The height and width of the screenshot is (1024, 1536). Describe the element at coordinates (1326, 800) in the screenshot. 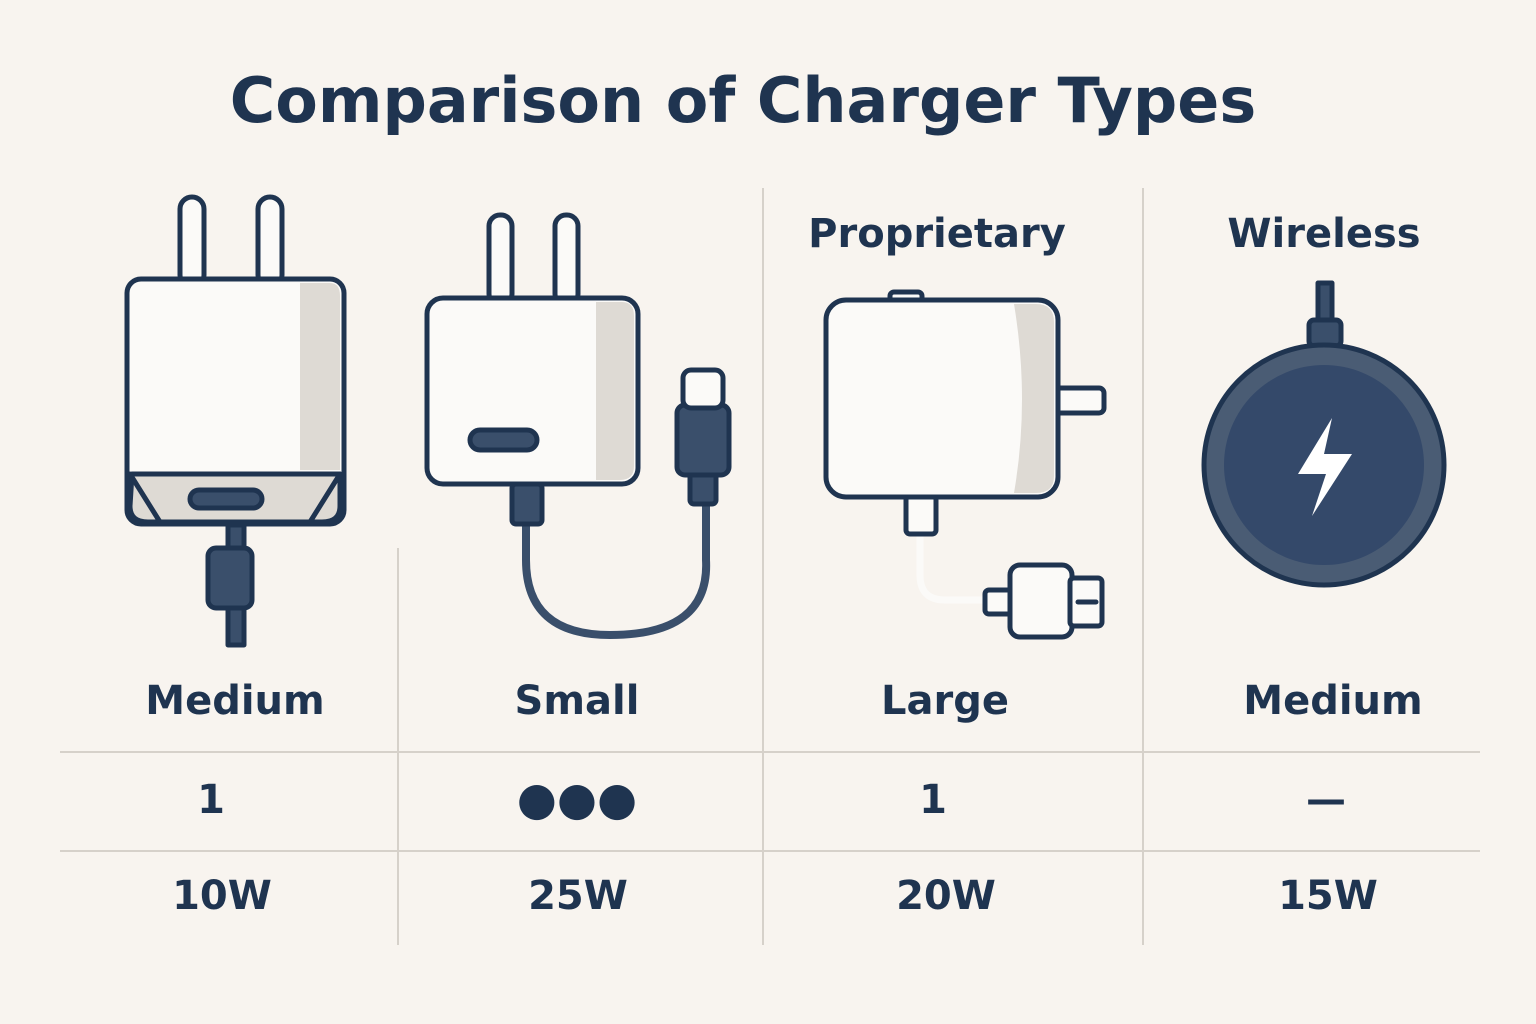

I see `ports-cell: —` at that location.